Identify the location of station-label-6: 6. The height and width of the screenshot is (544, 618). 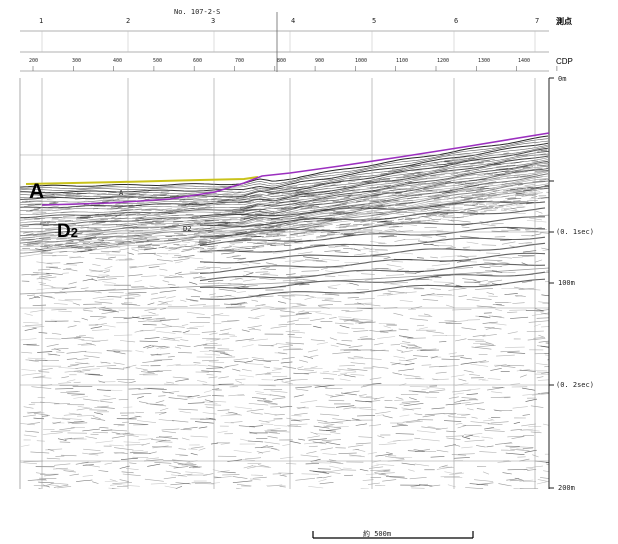
(456, 21).